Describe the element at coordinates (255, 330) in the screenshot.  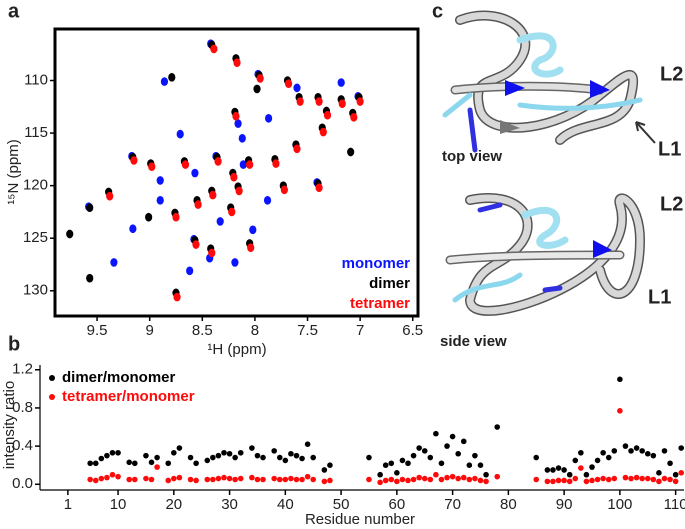
I see `x-tick-label: 8` at that location.